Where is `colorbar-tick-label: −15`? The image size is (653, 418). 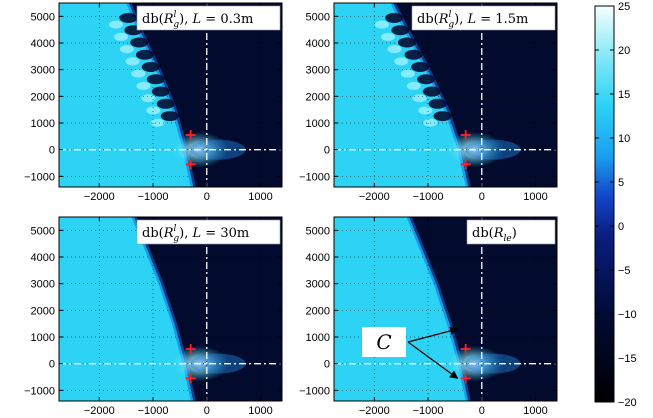
colorbar-tick-label: −15 is located at coordinates (627, 359).